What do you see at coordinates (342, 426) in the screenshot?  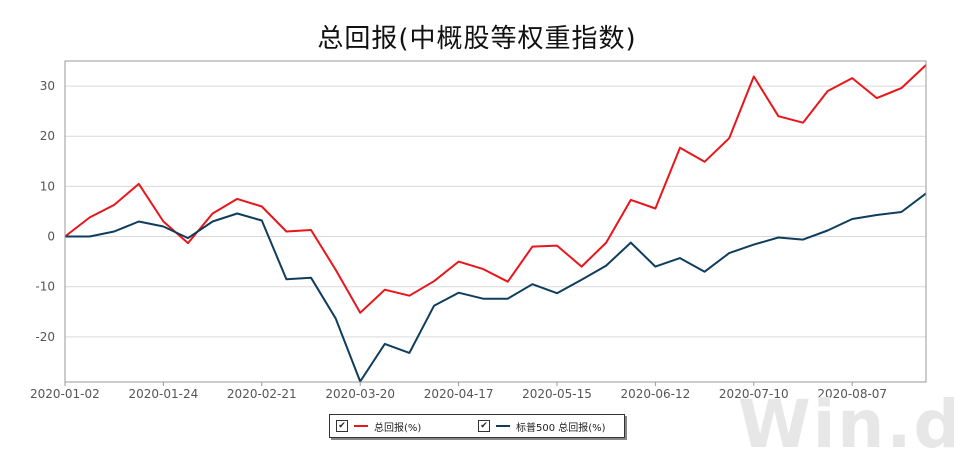 I see `legend-checkbox-series-1: ✔` at bounding box center [342, 426].